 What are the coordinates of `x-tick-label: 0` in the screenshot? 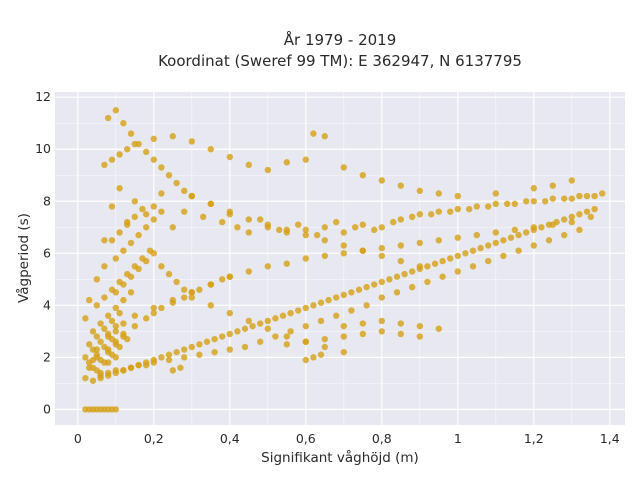 It's located at (78, 438).